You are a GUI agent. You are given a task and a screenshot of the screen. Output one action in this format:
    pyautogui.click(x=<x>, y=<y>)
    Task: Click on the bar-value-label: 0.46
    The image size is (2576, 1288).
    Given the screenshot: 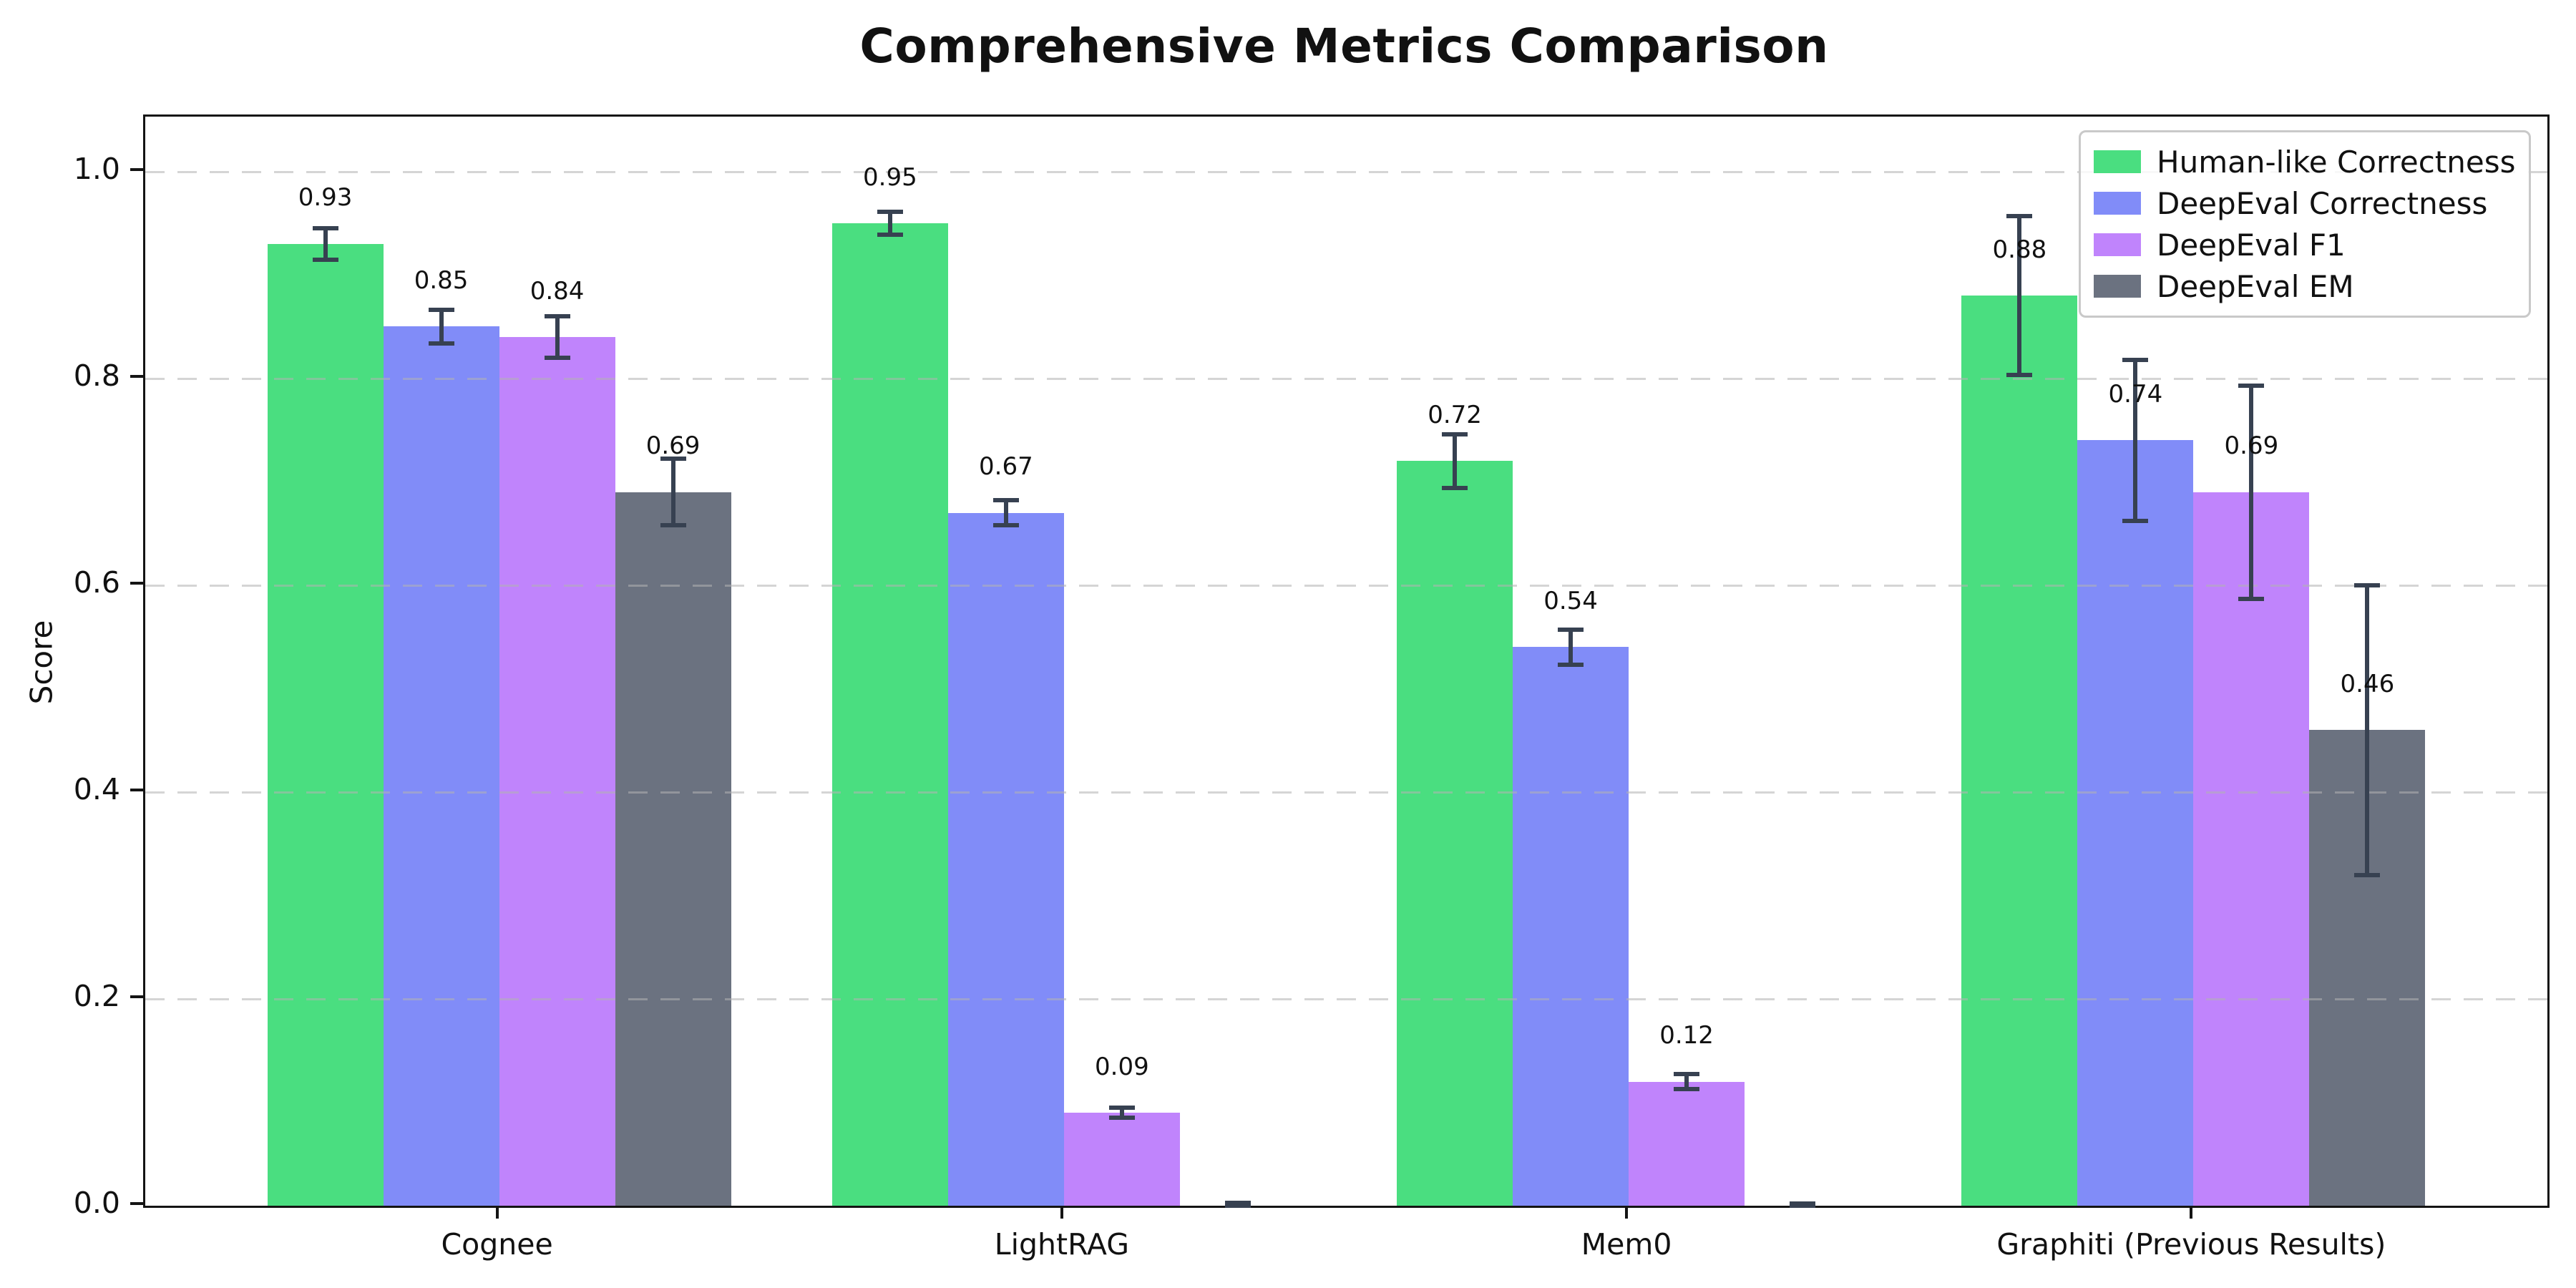 What is the action you would take?
    pyautogui.click(x=2367, y=683)
    